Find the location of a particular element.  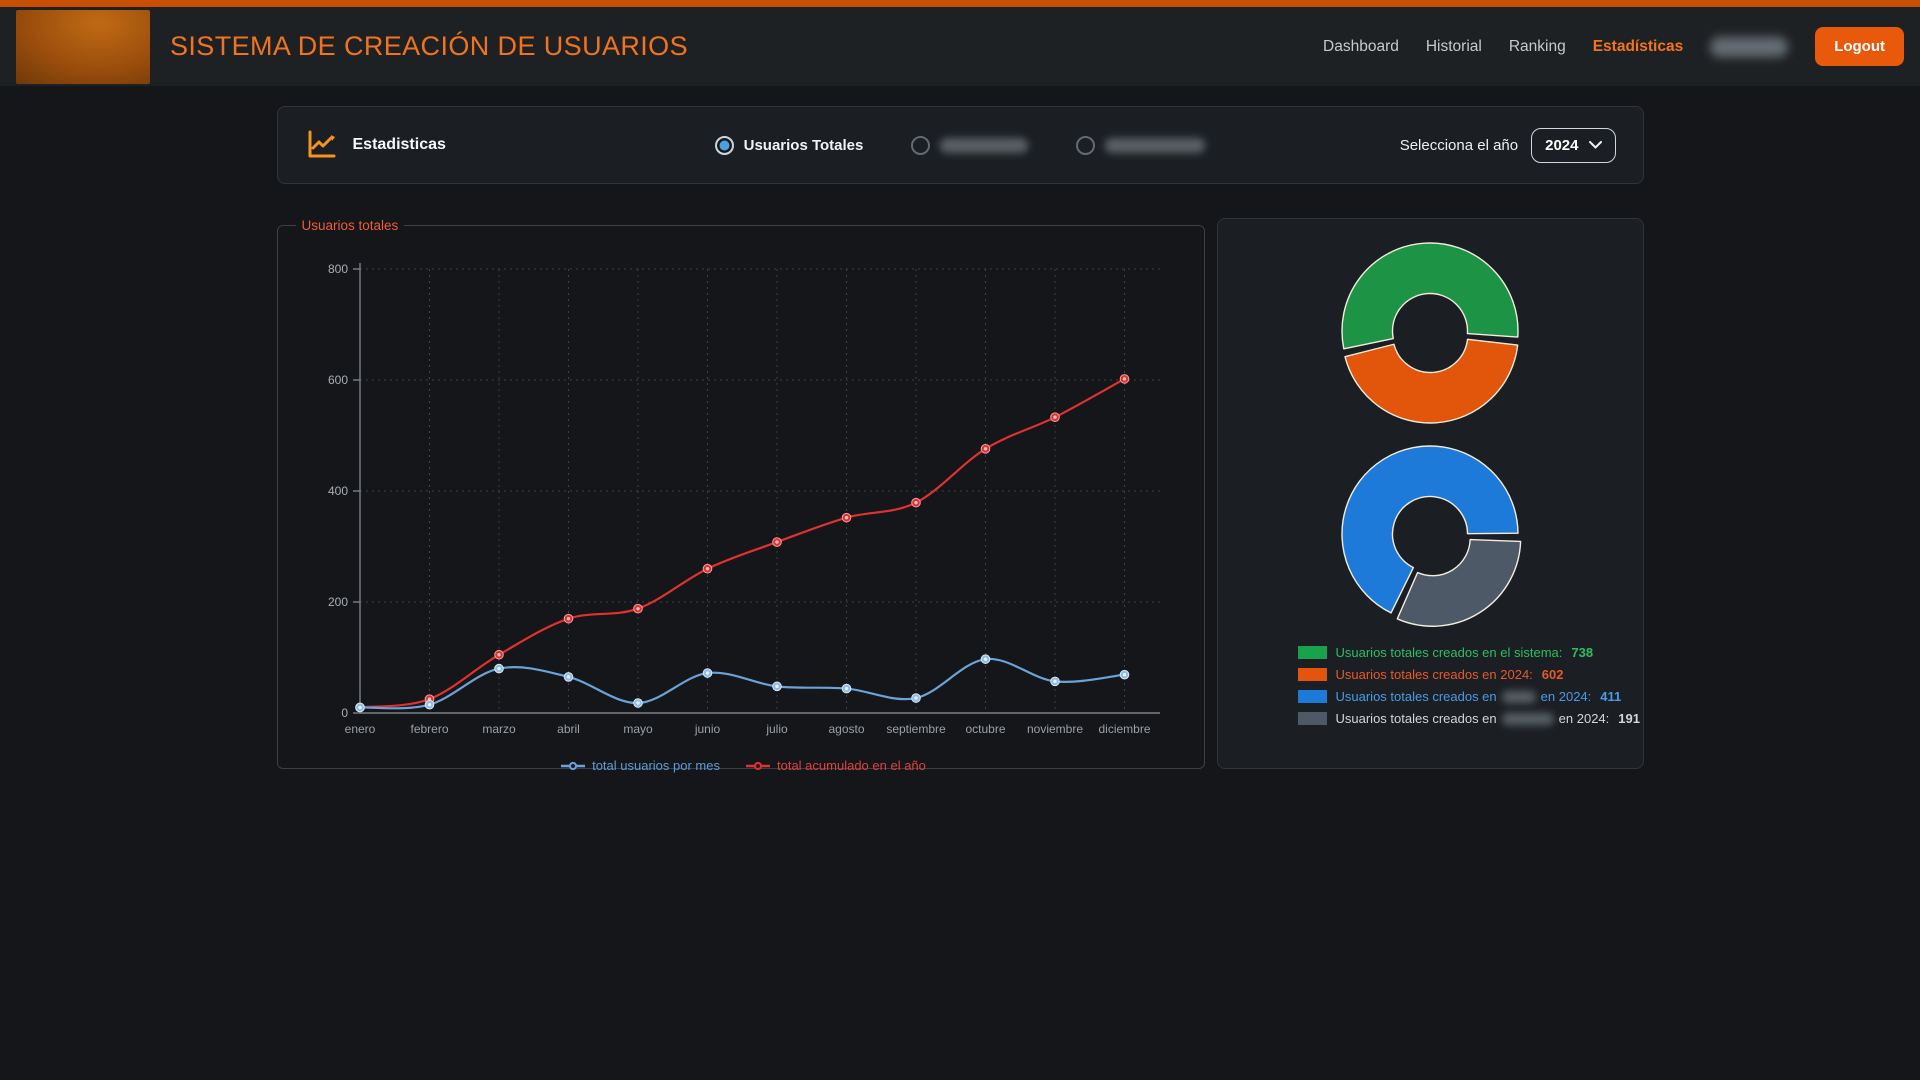

svg-text: 0 is located at coordinates (344, 713).